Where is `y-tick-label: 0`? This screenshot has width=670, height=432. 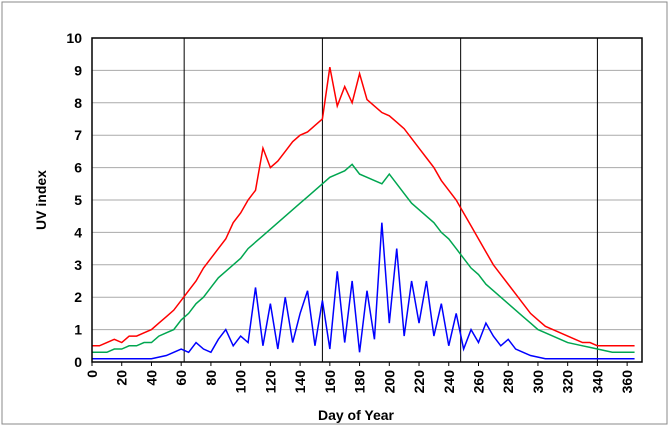 y-tick-label: 0 is located at coordinates (78, 362).